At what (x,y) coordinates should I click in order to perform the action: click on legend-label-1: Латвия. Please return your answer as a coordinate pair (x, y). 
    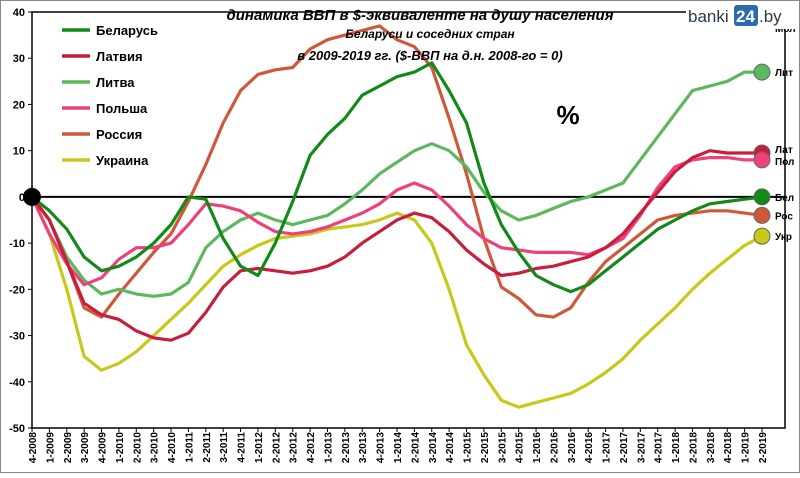
    Looking at the image, I should click on (119, 56).